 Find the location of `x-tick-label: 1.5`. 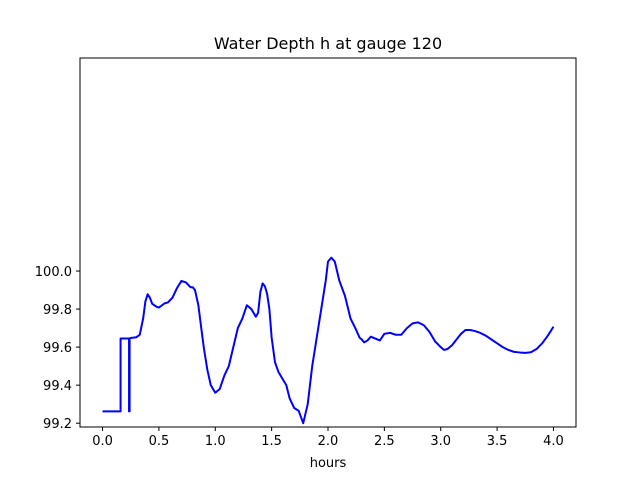

x-tick-label: 1.5 is located at coordinates (271, 441).